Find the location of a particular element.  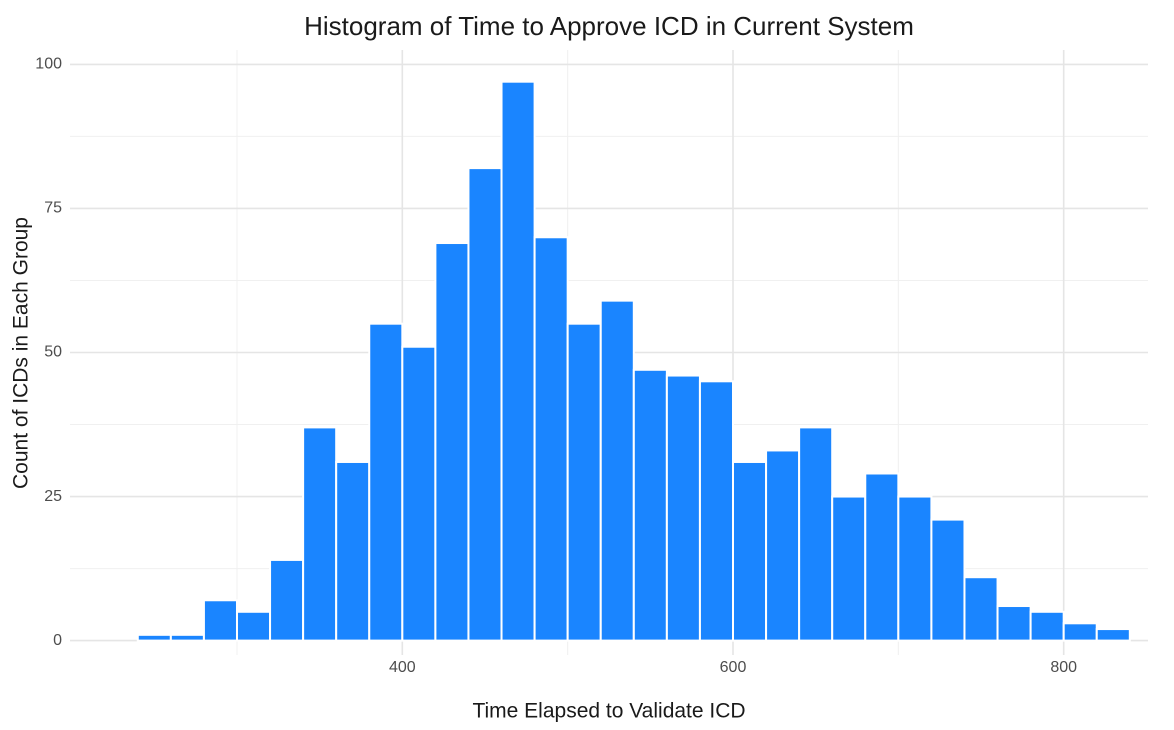

x-tick-label: 400 is located at coordinates (402, 667).